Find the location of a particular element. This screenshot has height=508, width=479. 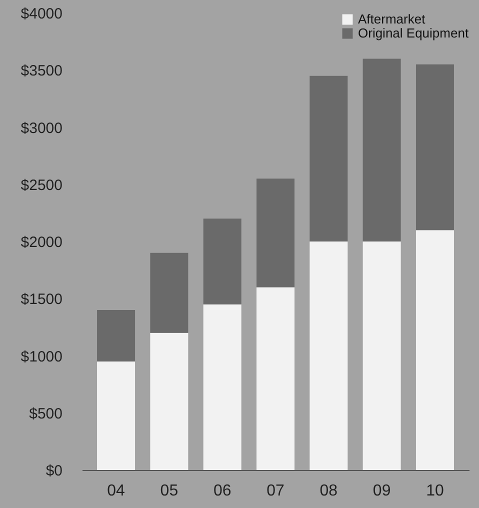

x-tick-label: 10 is located at coordinates (435, 491).